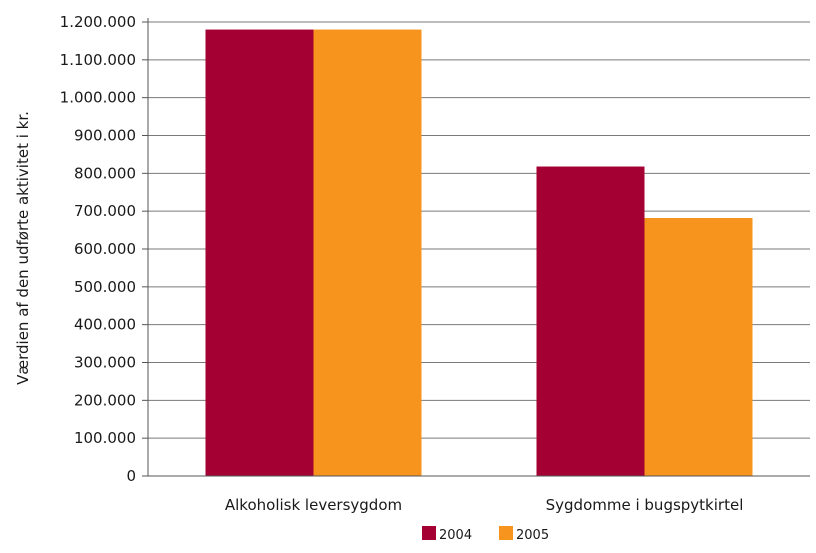 The width and height of the screenshot is (816, 553). What do you see at coordinates (23, 248) in the screenshot?
I see `y-axis-label: Værdien af den udførte aktivitet i kr.` at bounding box center [23, 248].